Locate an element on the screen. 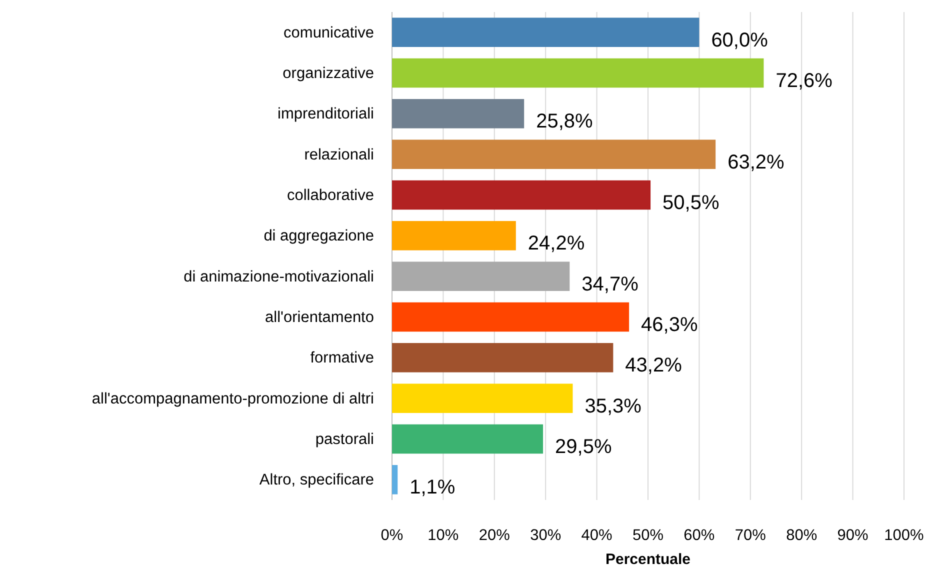 Image resolution: width=930 pixels, height=571 pixels. y-tick-label: all'accompagnamento-promozione di altri is located at coordinates (233, 399).